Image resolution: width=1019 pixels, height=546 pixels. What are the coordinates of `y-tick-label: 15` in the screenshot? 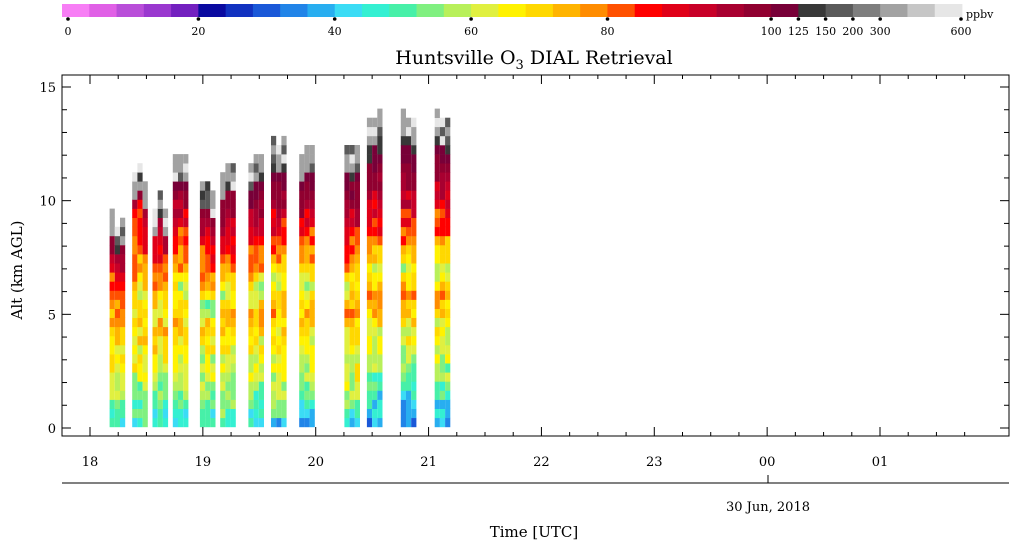 It's located at (47, 88).